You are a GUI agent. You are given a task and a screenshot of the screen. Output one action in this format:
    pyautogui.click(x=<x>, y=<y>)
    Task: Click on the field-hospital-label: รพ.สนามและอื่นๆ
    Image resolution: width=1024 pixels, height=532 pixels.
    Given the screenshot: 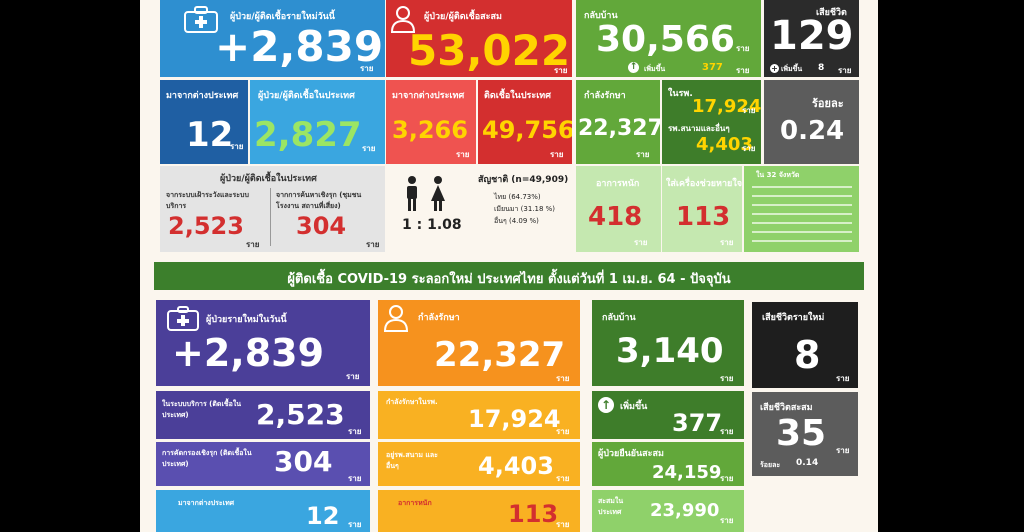 What is the action you would take?
    pyautogui.click(x=699, y=128)
    